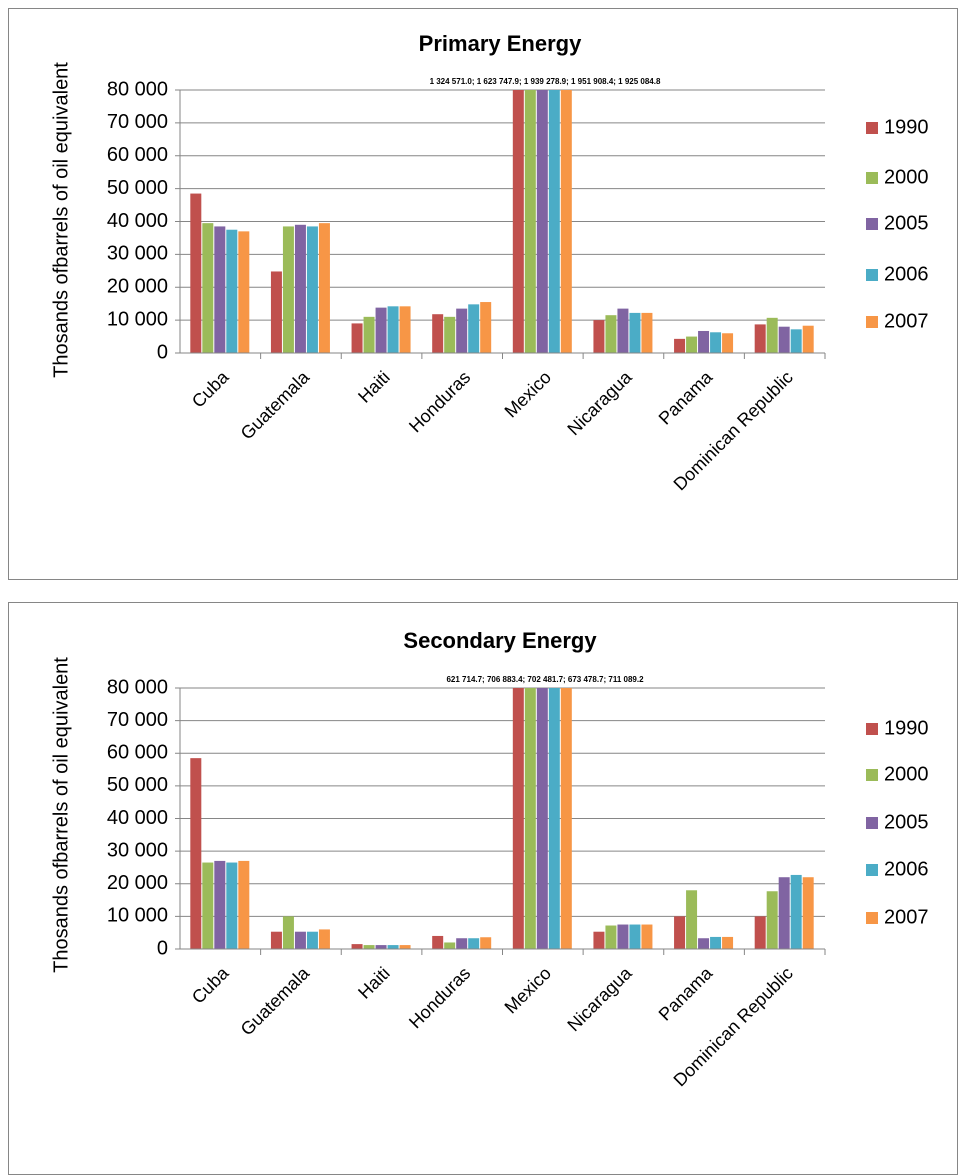 This screenshot has height=1175, width=959. What do you see at coordinates (137, 89) in the screenshot?
I see `y-tick-label: 80 000` at bounding box center [137, 89].